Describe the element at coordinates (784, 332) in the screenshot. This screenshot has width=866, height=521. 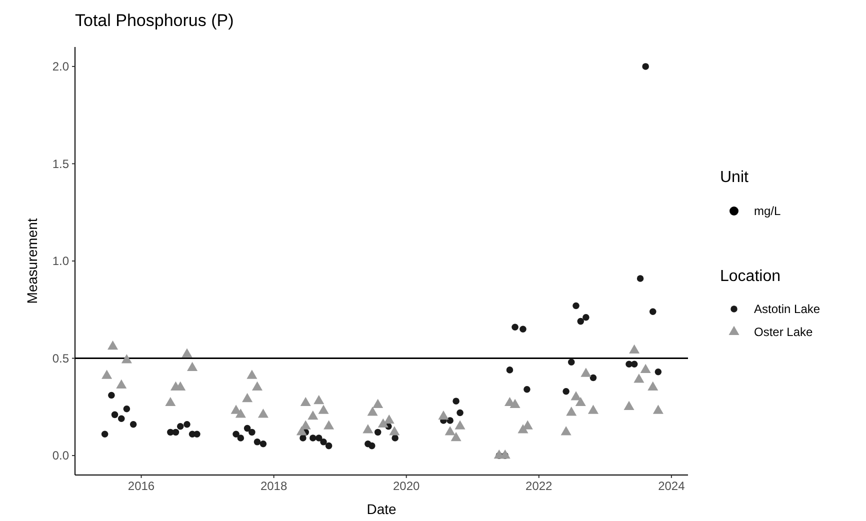
I see `legend-label: Oster Lake` at that location.